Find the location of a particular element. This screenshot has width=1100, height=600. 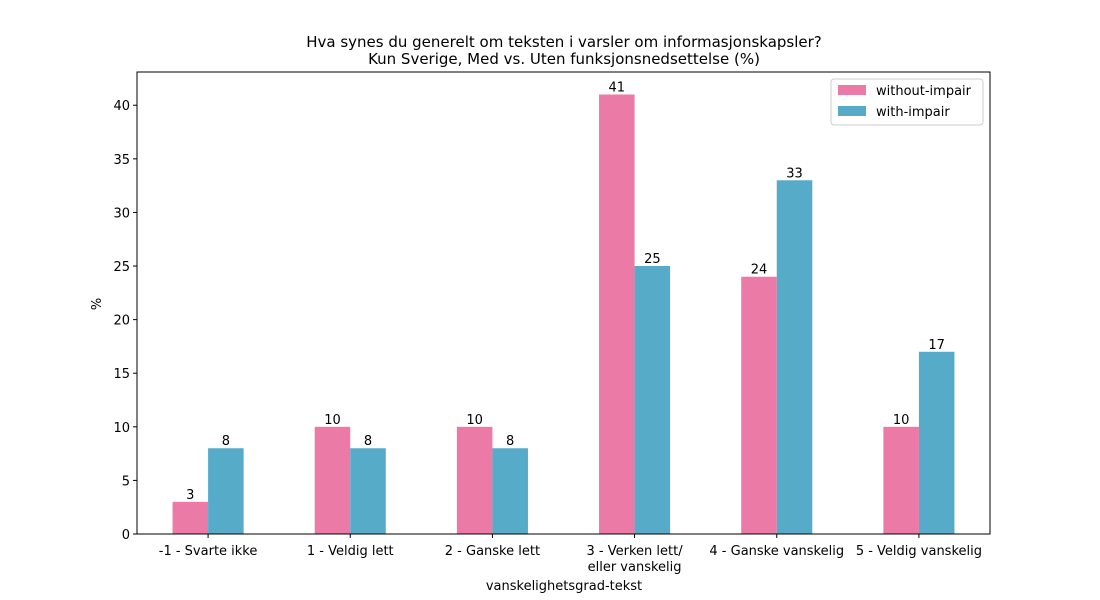

legend-label-with-impair: with-impair is located at coordinates (913, 112).